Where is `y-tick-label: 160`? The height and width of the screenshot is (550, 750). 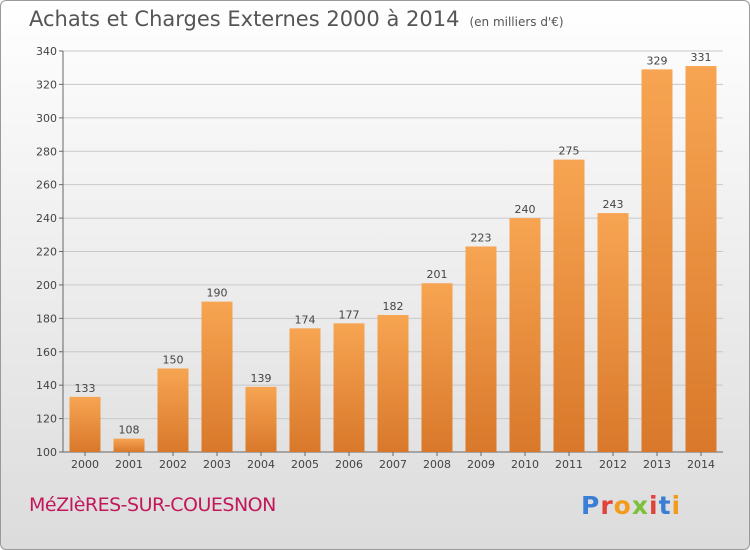 y-tick-label: 160 is located at coordinates (46, 352).